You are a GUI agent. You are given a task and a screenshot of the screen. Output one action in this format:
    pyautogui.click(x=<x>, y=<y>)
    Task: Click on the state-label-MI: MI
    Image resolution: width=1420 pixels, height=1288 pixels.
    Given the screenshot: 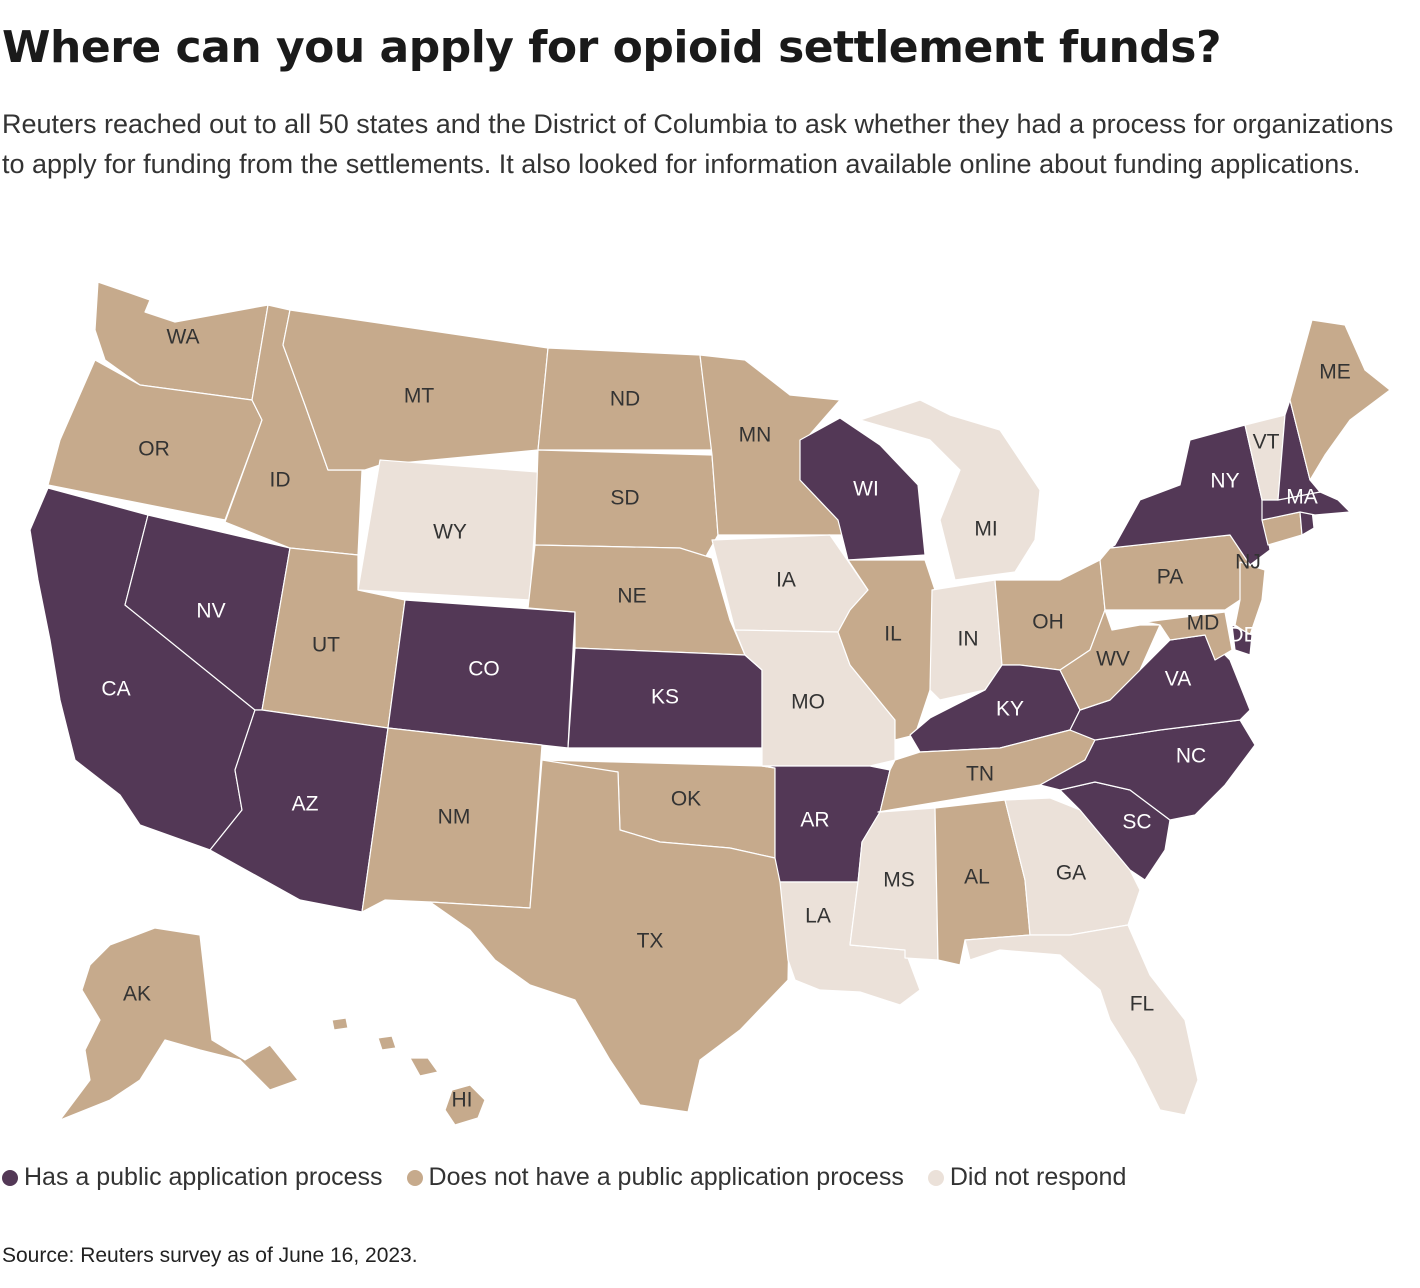 What is the action you would take?
    pyautogui.click(x=985, y=529)
    